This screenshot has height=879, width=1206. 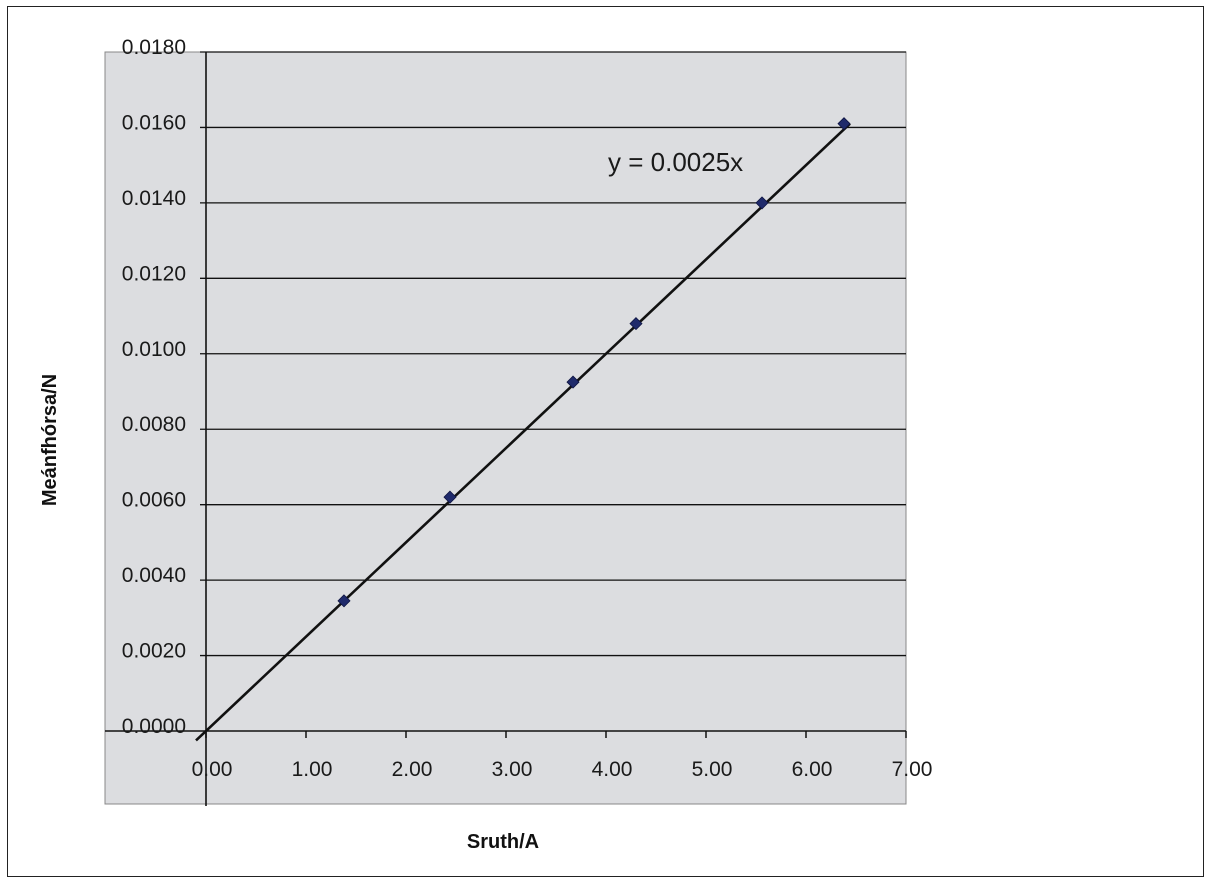 I want to click on x-tick-label: 2.00, so click(x=412, y=769).